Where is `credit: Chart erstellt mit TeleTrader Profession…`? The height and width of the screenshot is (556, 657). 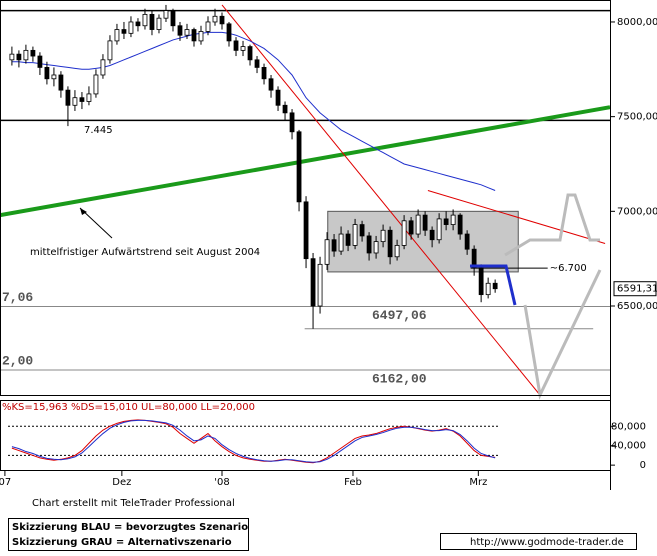
credit: Chart erstellt mit TeleTrader Profession… is located at coordinates (133, 503).